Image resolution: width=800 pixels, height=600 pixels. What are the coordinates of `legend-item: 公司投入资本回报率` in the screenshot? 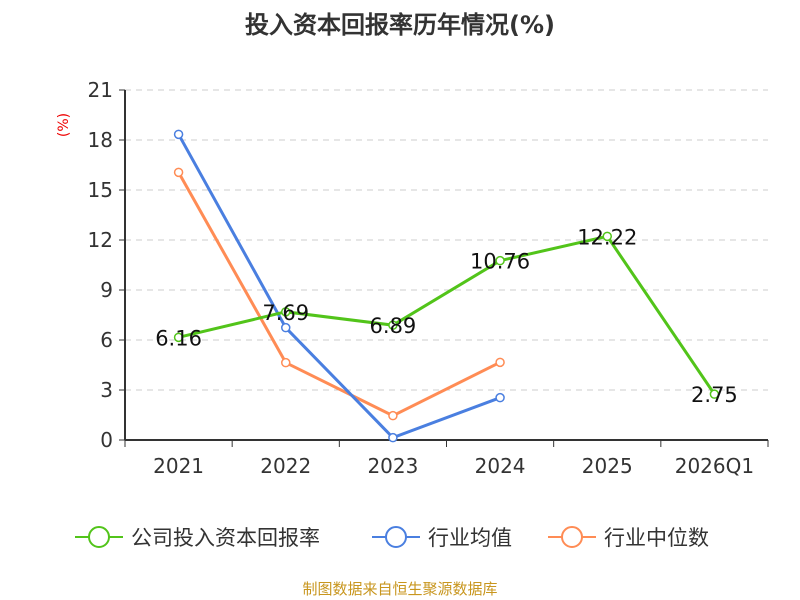 It's located at (197, 538).